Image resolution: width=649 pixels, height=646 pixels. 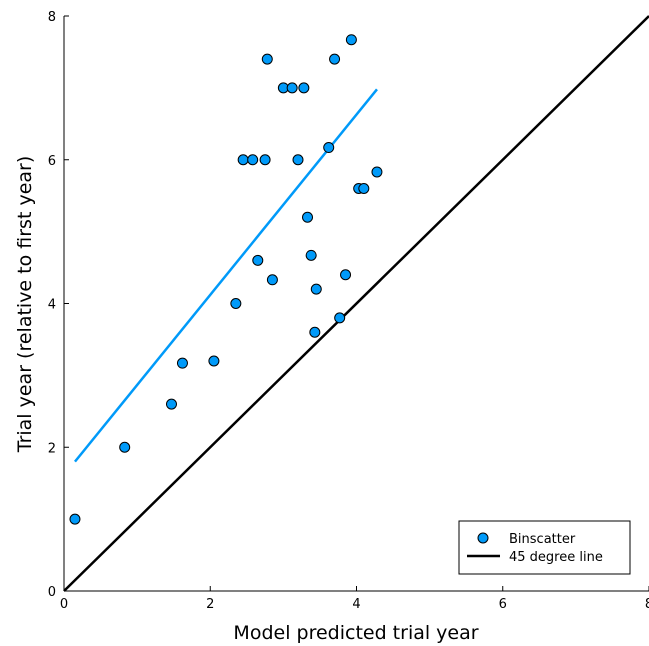 What do you see at coordinates (58, 305) in the screenshot?
I see `y-ticks: 0 2 4 6 8` at bounding box center [58, 305].